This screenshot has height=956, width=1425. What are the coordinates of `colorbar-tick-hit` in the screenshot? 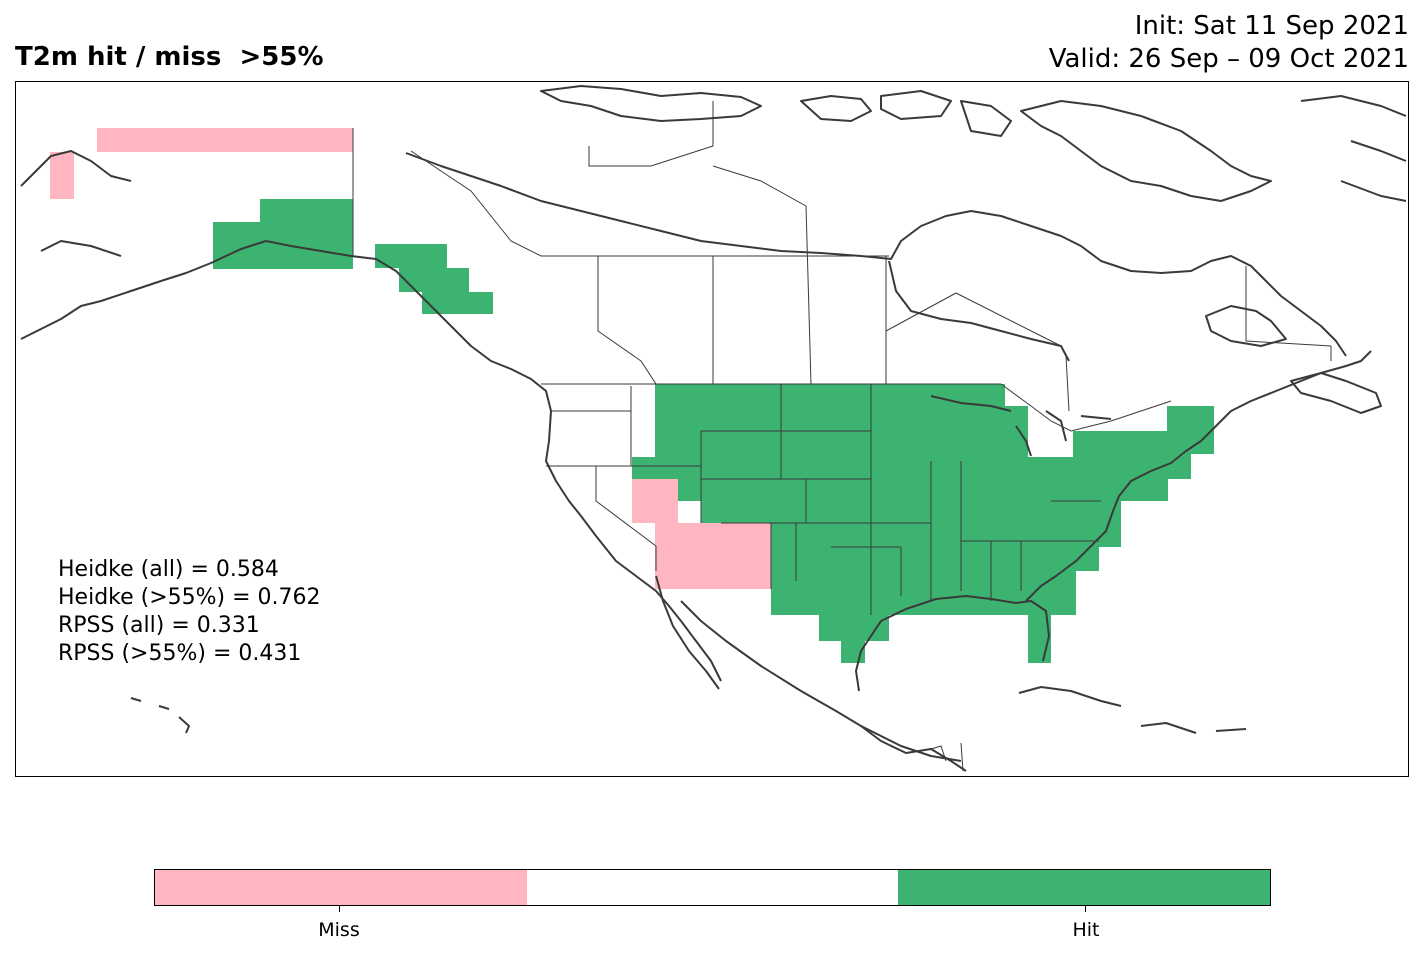 It's located at (1085, 909).